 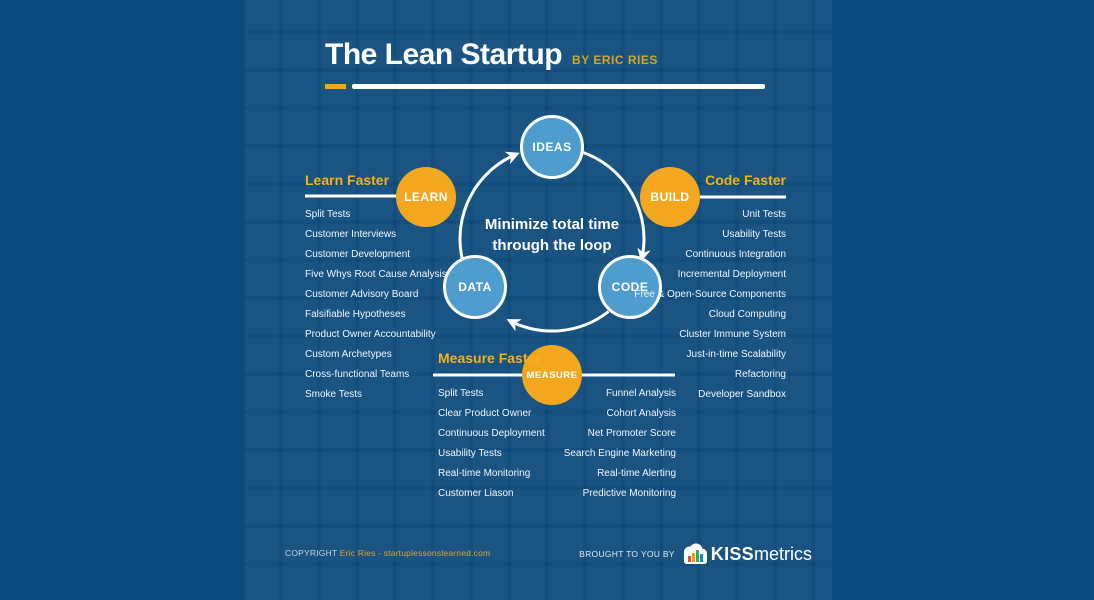 What do you see at coordinates (476, 493) in the screenshot?
I see `list-item: Customer Liason` at bounding box center [476, 493].